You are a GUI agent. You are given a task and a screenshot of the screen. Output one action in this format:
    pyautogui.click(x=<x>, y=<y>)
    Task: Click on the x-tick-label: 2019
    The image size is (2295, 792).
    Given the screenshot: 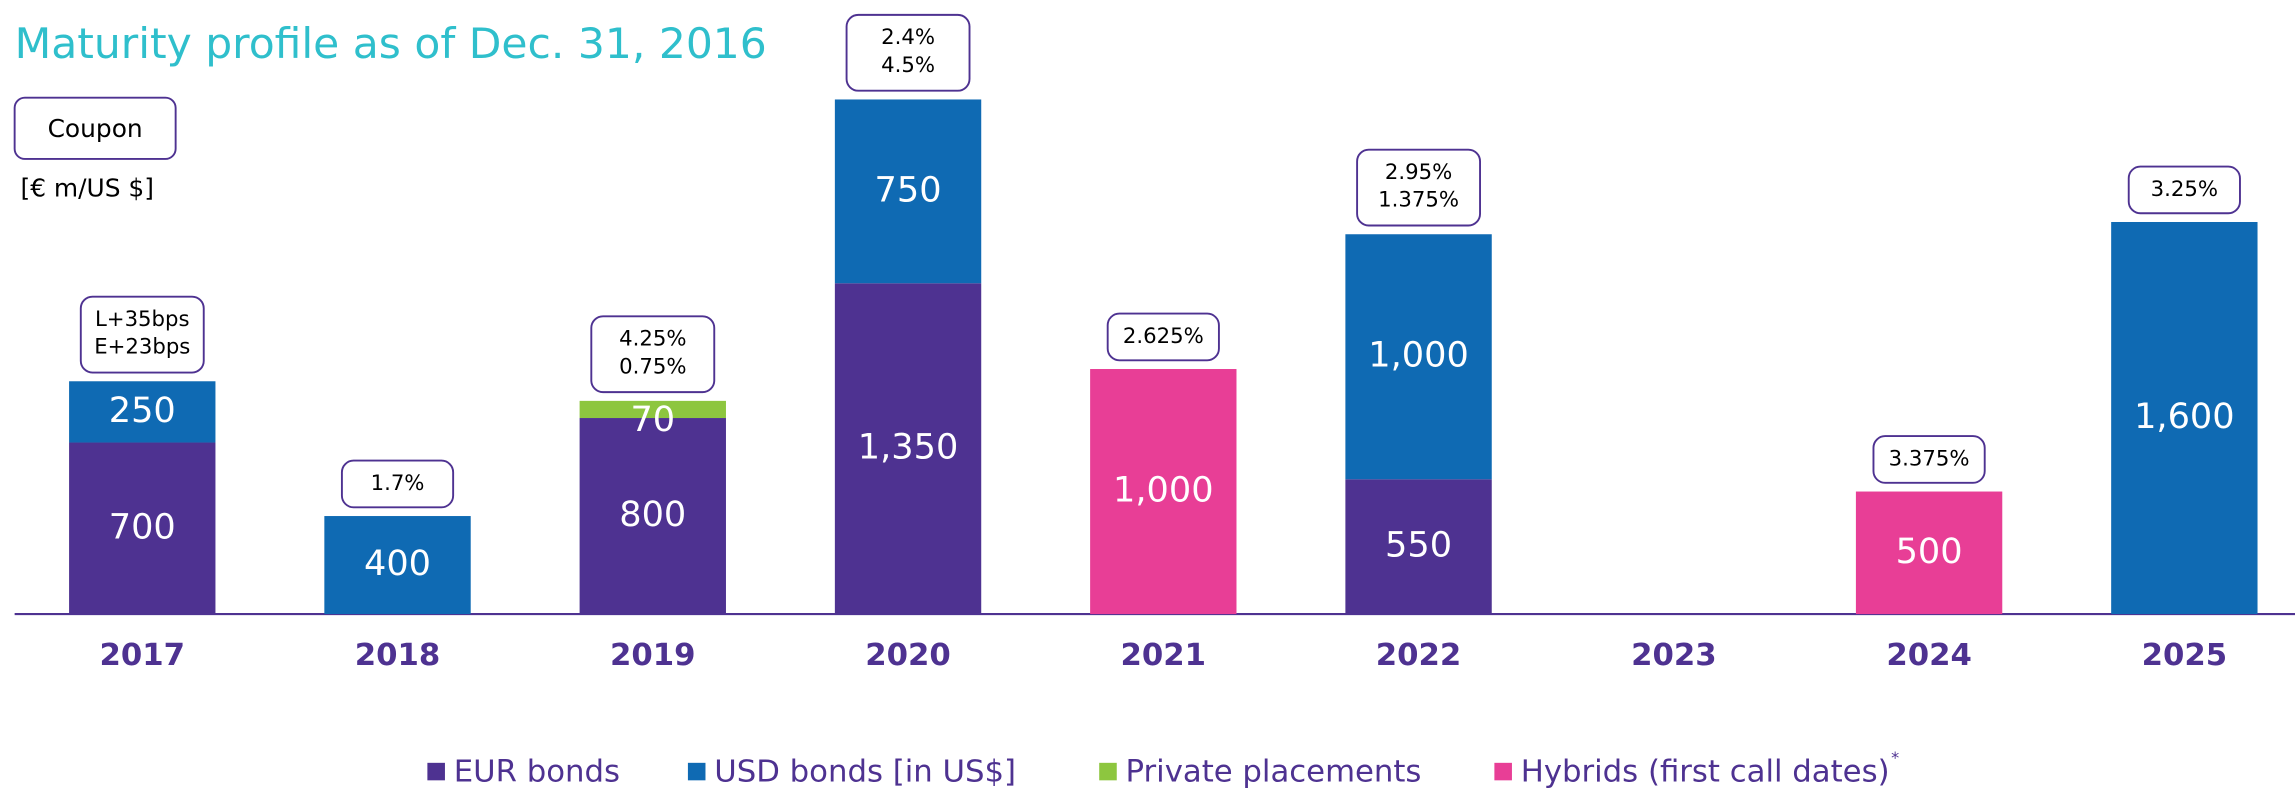 What is the action you would take?
    pyautogui.click(x=653, y=655)
    